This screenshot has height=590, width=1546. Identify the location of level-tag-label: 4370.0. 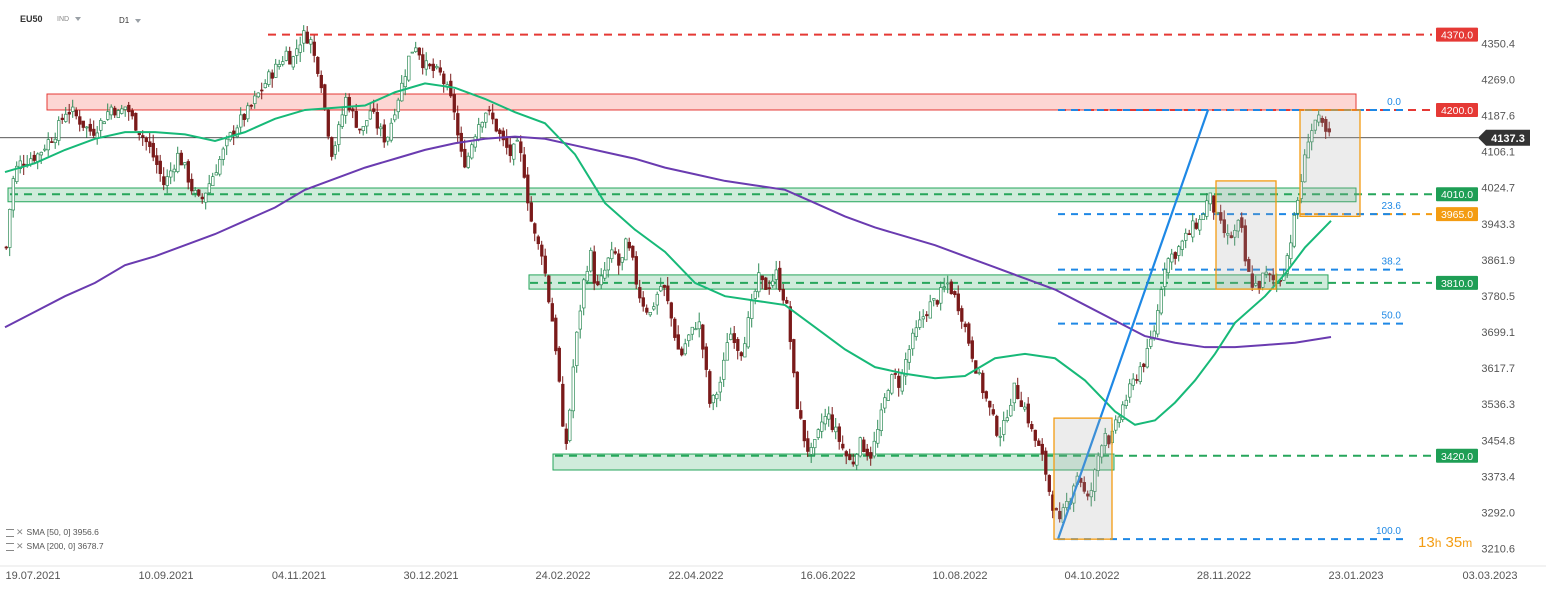
(1457, 36).